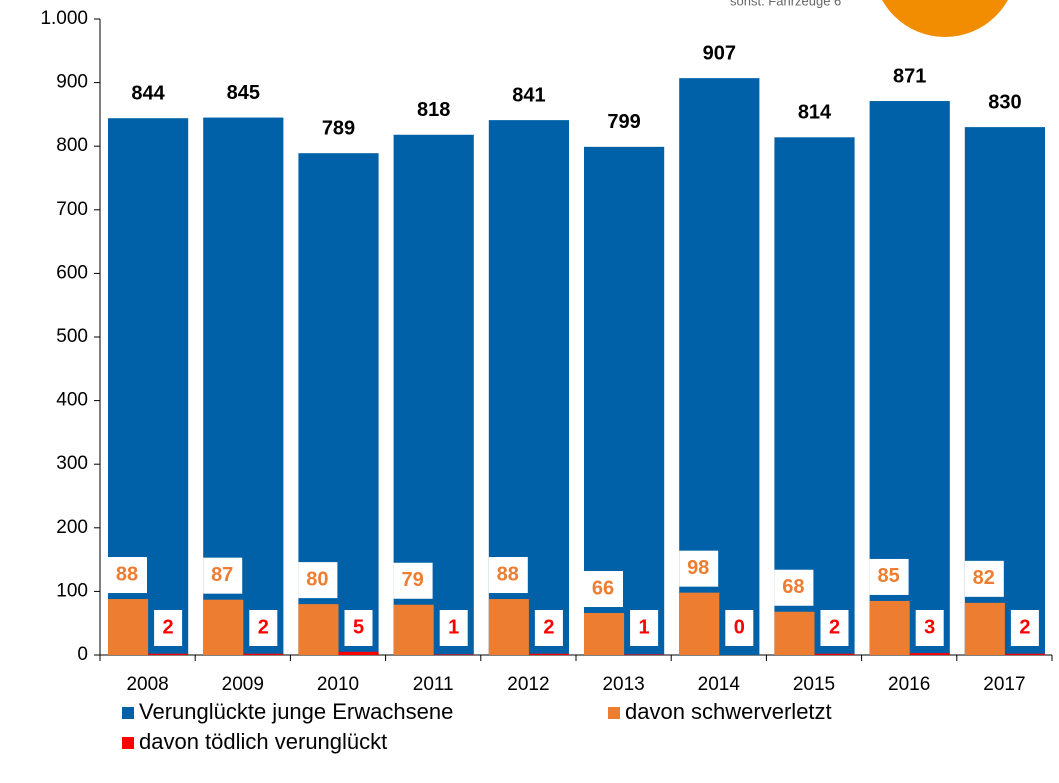 The width and height of the screenshot is (1059, 783). What do you see at coordinates (72, 527) in the screenshot?
I see `y-tick-label: 200` at bounding box center [72, 527].